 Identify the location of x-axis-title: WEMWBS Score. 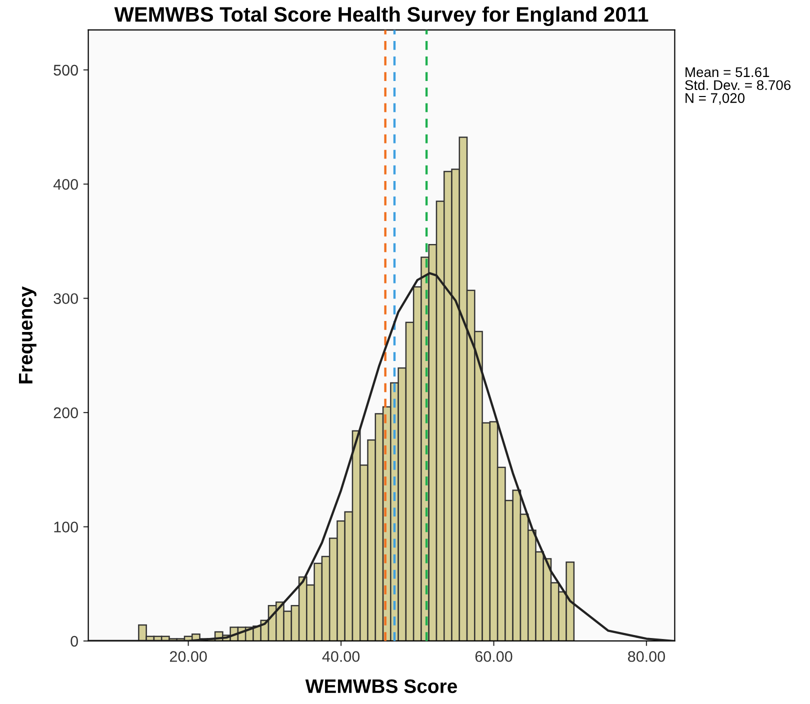
(381, 686).